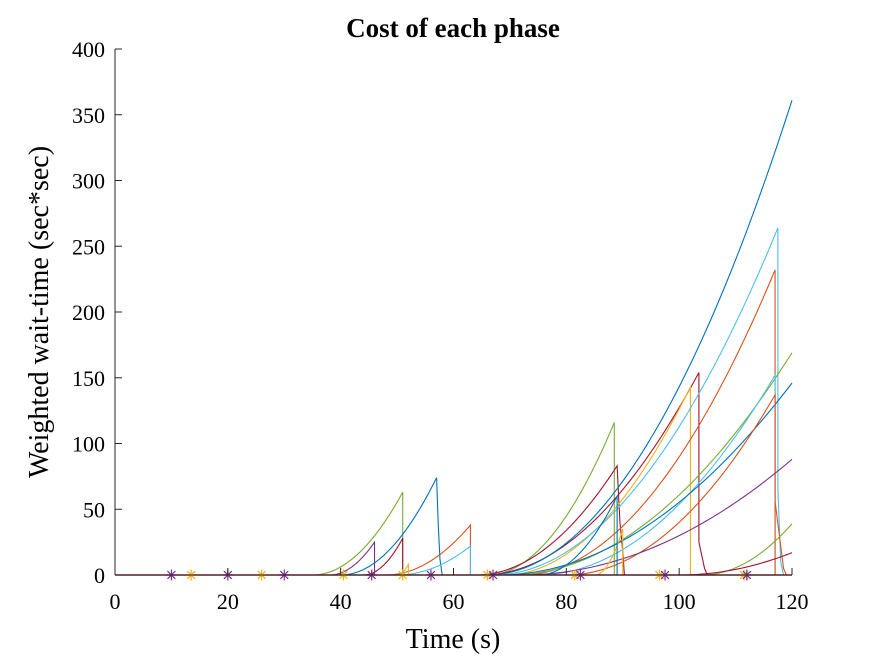 The width and height of the screenshot is (875, 656). What do you see at coordinates (341, 601) in the screenshot?
I see `x-tick-label-40: 40` at bounding box center [341, 601].